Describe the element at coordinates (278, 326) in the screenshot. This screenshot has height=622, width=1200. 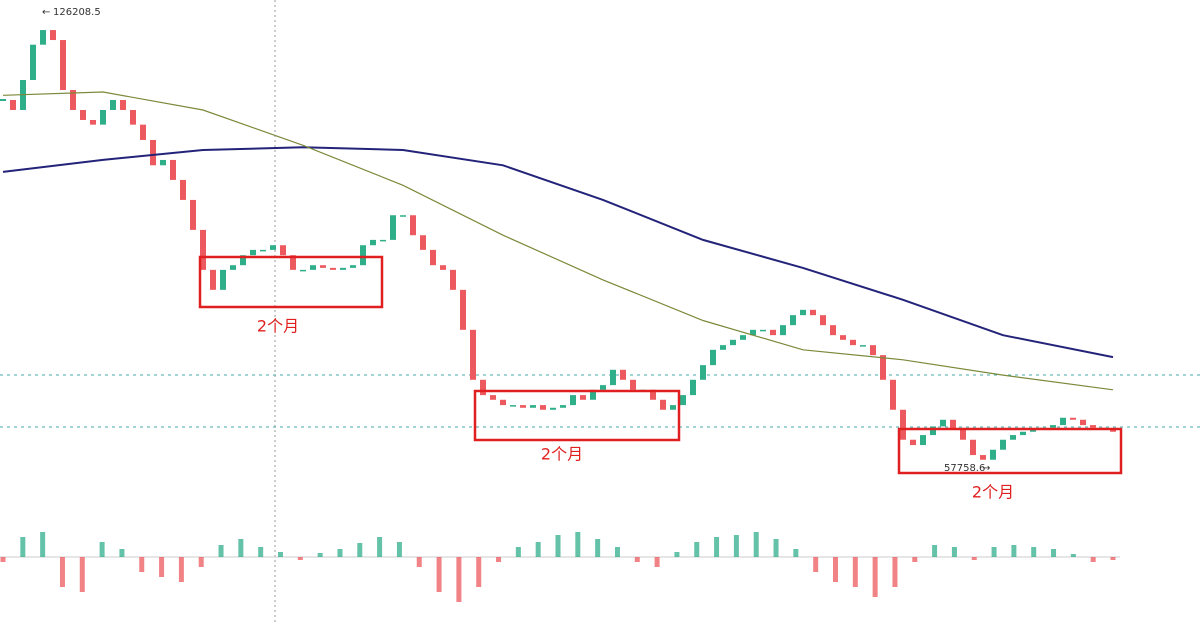
I see `annotation: 2个月` at that location.